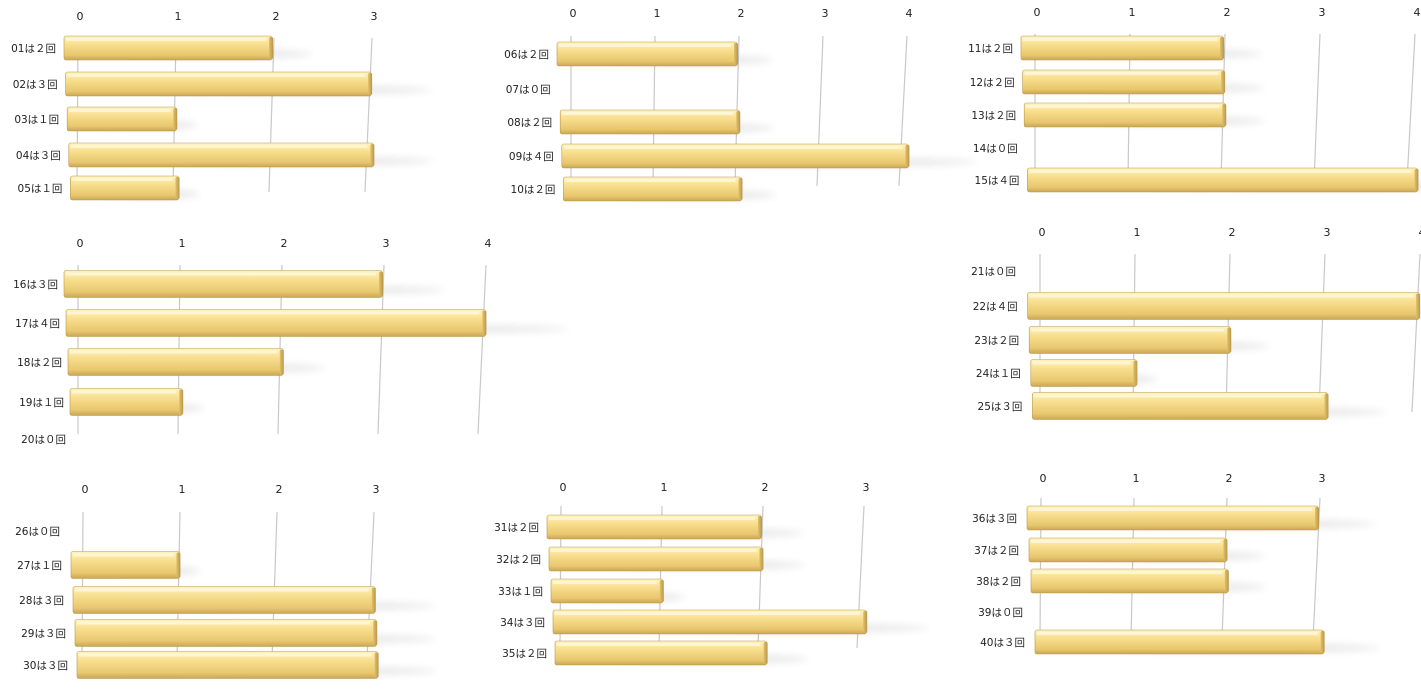 Image resolution: width=1421 pixels, height=691 pixels. What do you see at coordinates (741, 104) in the screenshot?
I see `chart-panel-2: 0 1 2 3 4 06は２回 07は０回 08は２回 09は４回 10は２回` at bounding box center [741, 104].